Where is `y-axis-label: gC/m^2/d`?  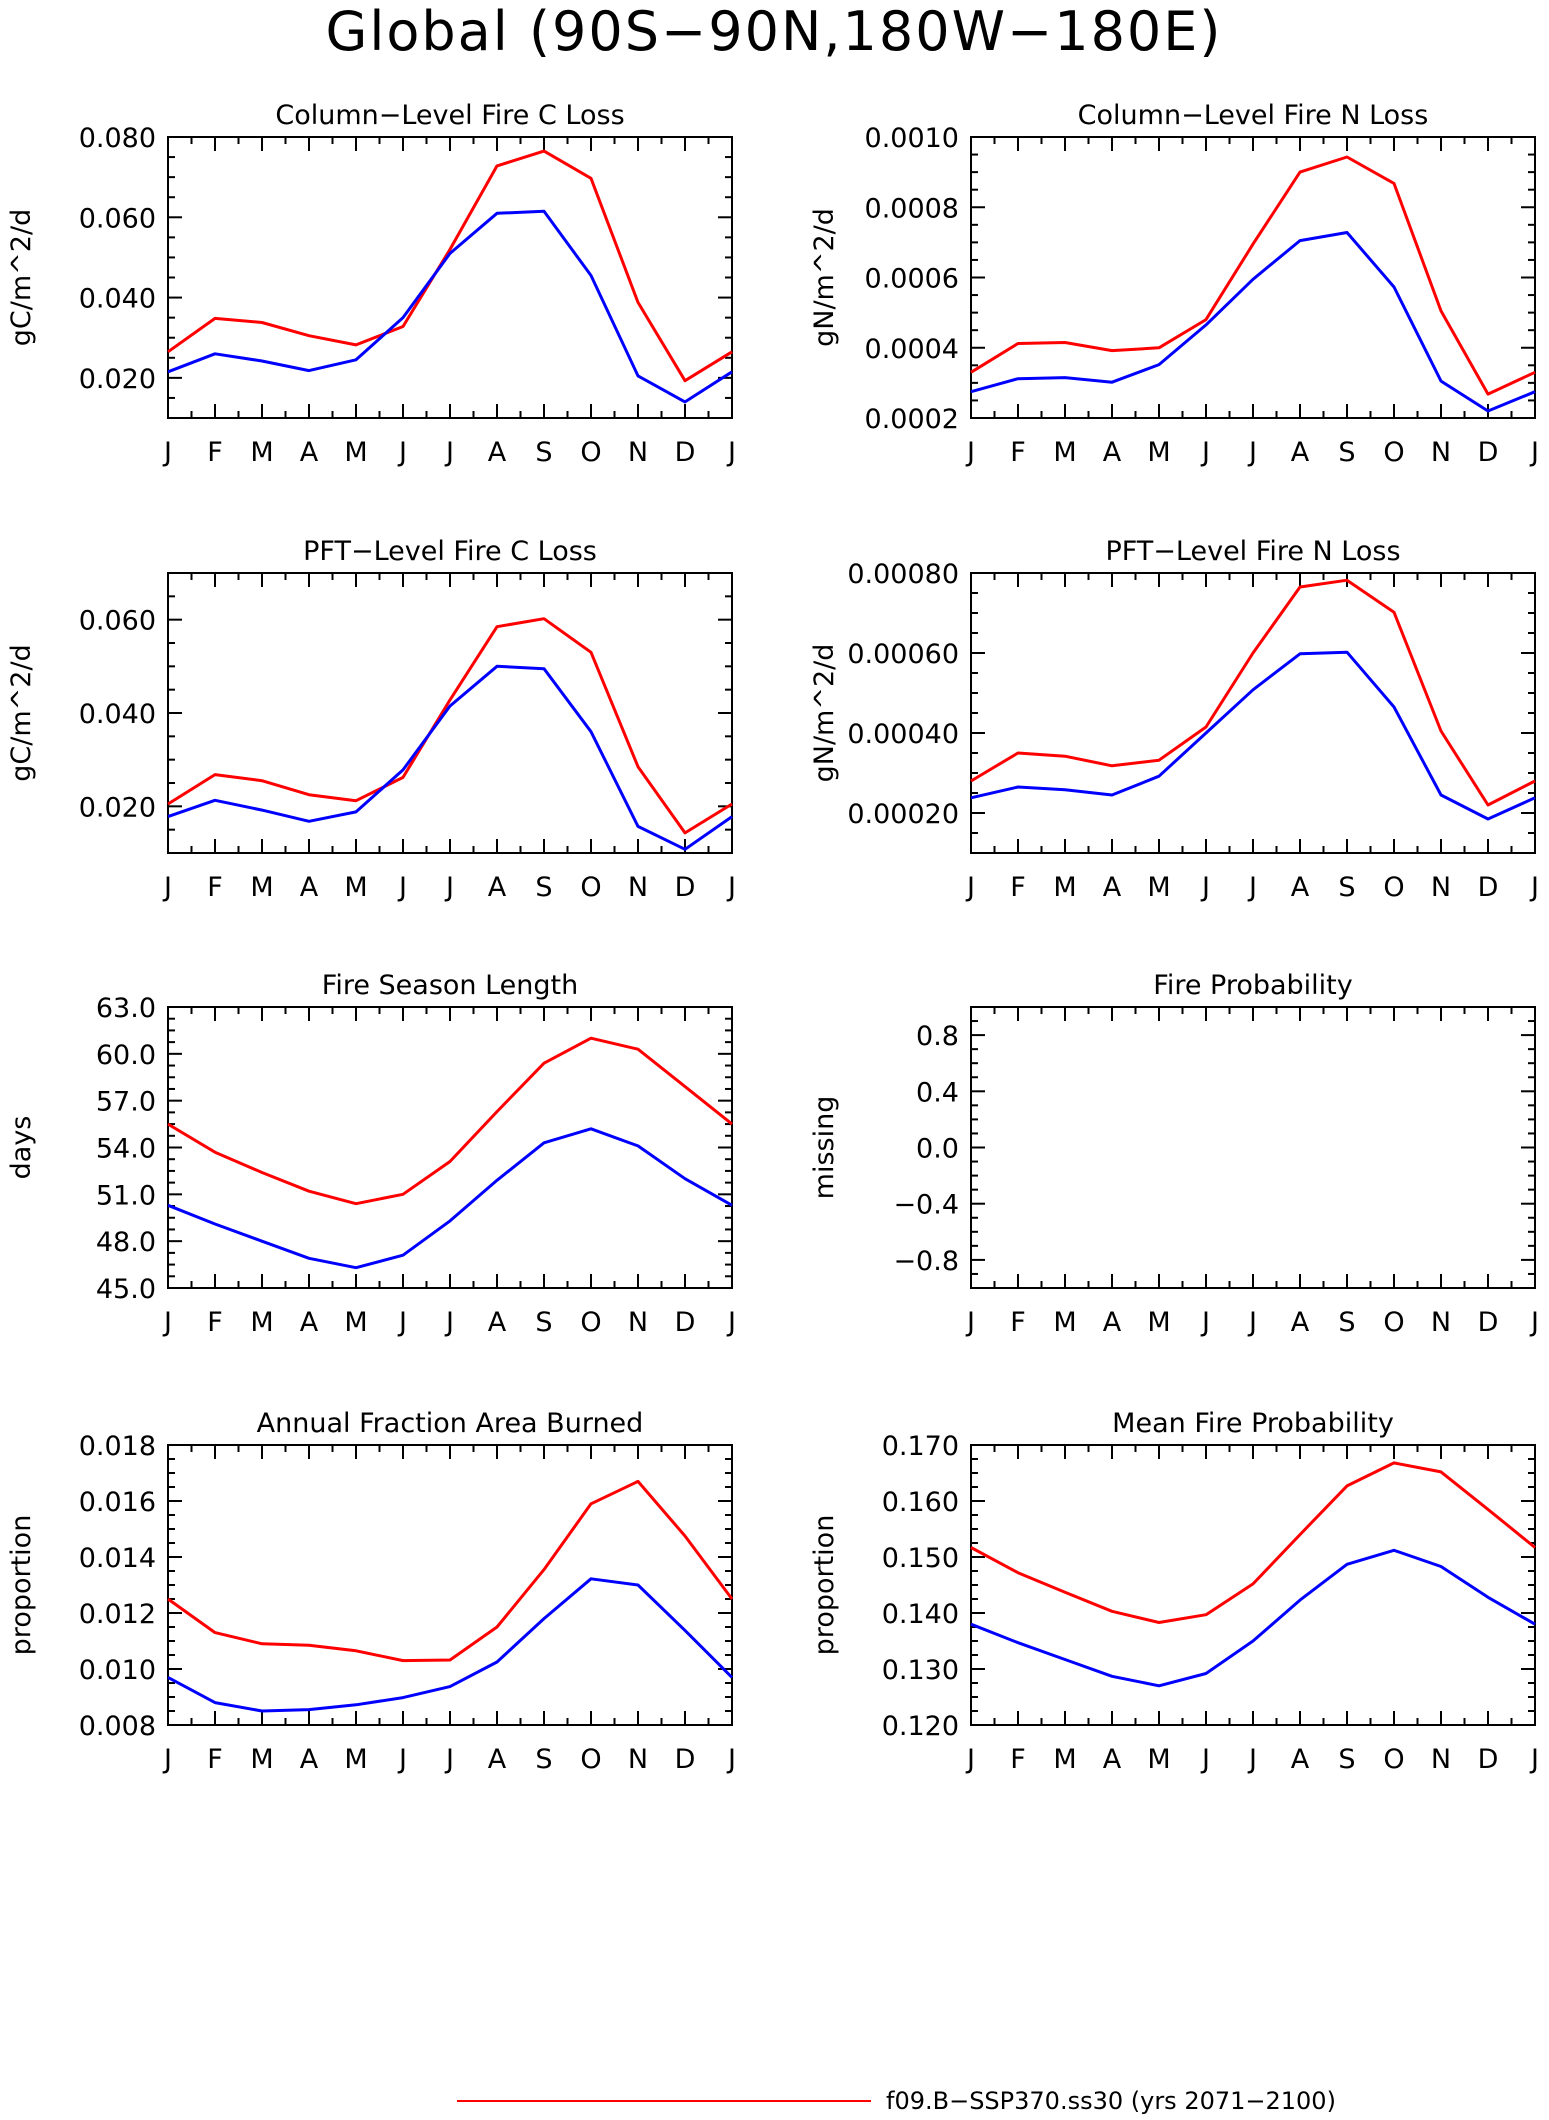
y-axis-label: gC/m^2/d is located at coordinates (21, 712).